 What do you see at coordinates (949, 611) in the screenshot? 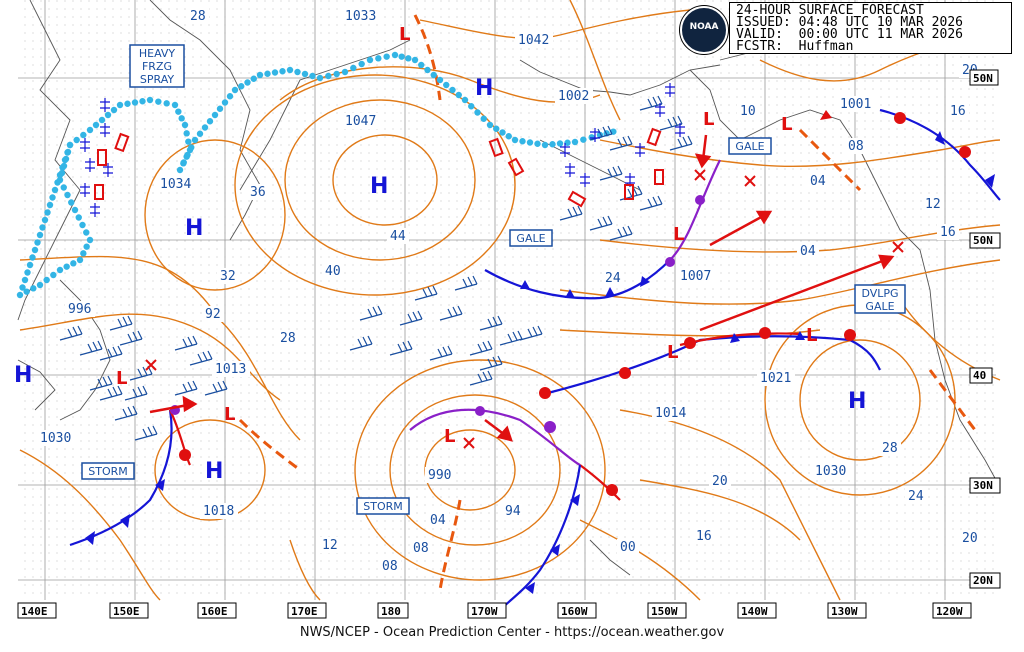
I see `lon-label: 120W` at bounding box center [949, 611].